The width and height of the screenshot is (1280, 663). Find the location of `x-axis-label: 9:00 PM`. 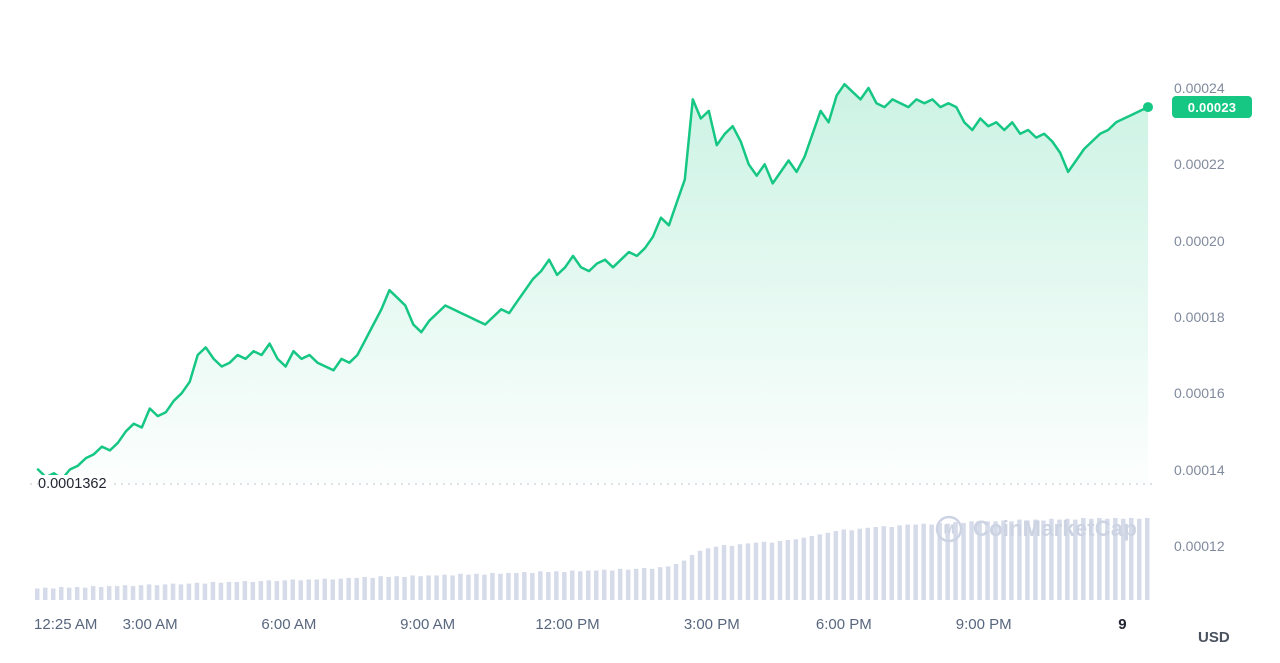

x-axis-label: 9:00 PM is located at coordinates (983, 624).